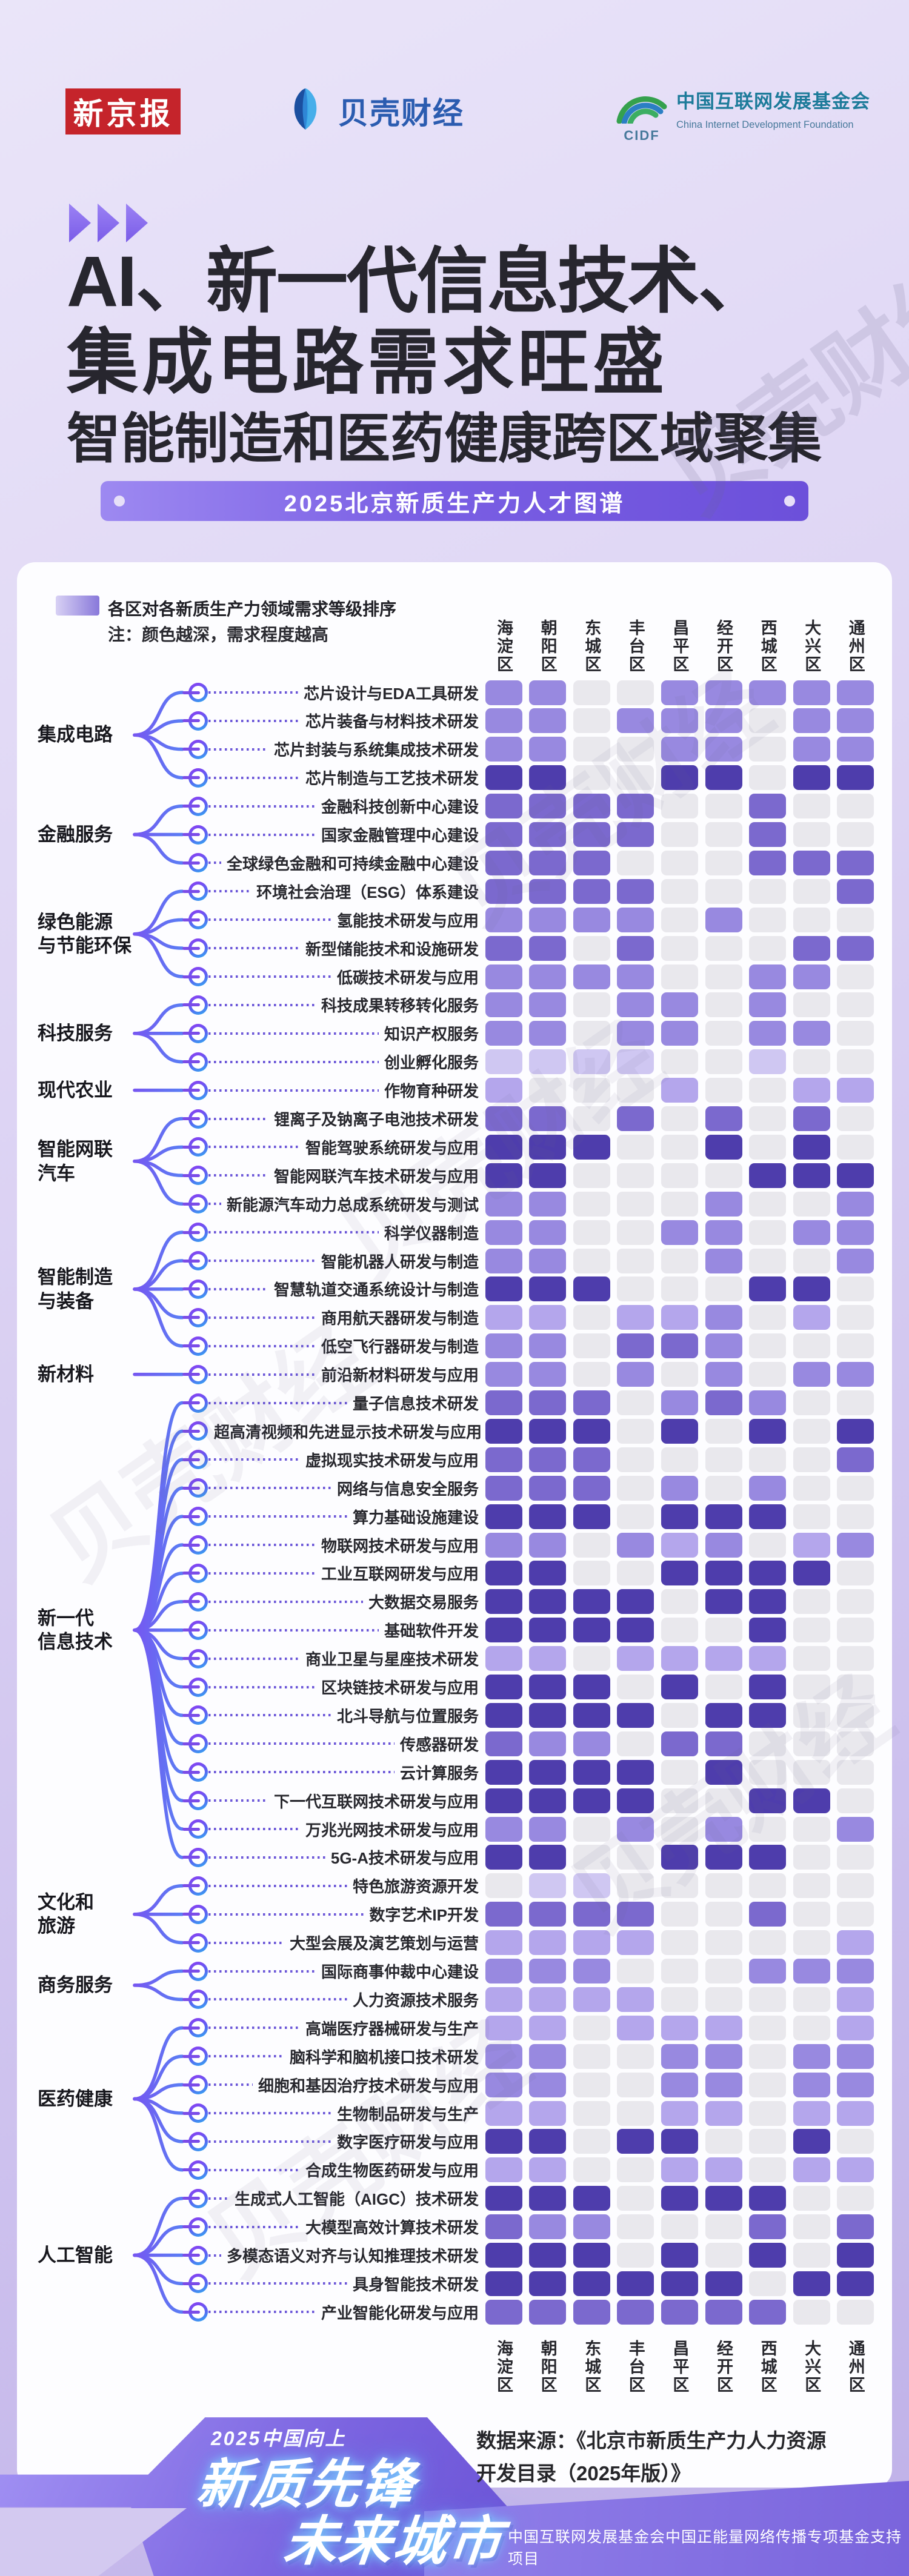  I want to click on title-line-2: 集成电路需求旺盛, so click(367, 363).